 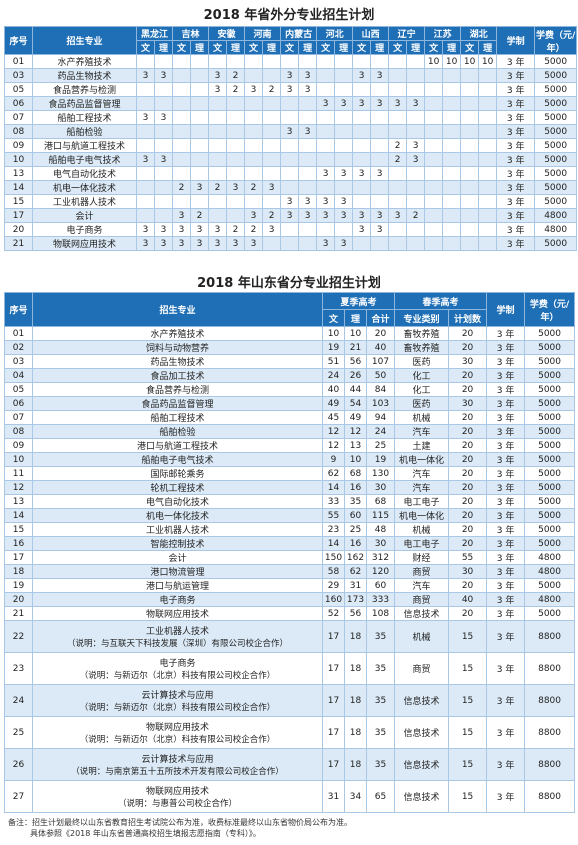 I want to click on row-number: 22, so click(x=18, y=636).